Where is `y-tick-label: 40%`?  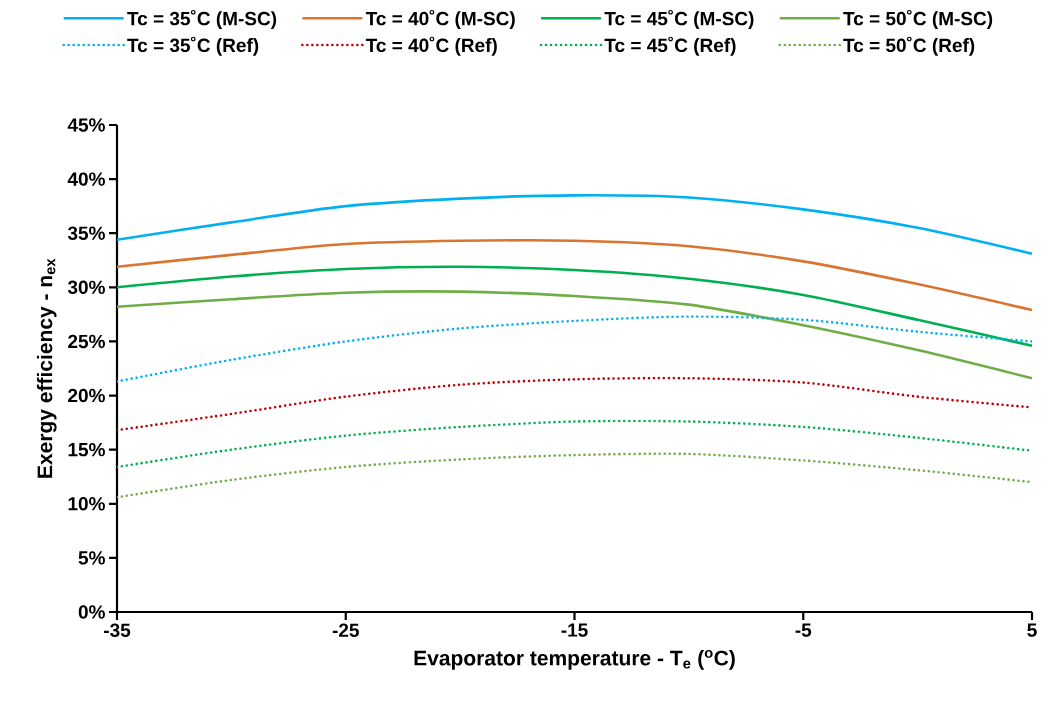
y-tick-label: 40% is located at coordinates (86, 179).